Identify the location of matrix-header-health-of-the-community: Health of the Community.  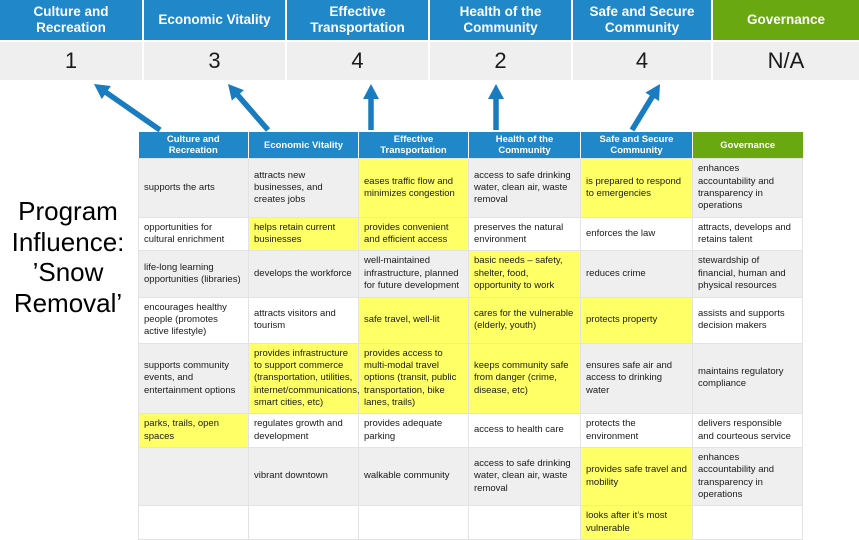
(524, 145).